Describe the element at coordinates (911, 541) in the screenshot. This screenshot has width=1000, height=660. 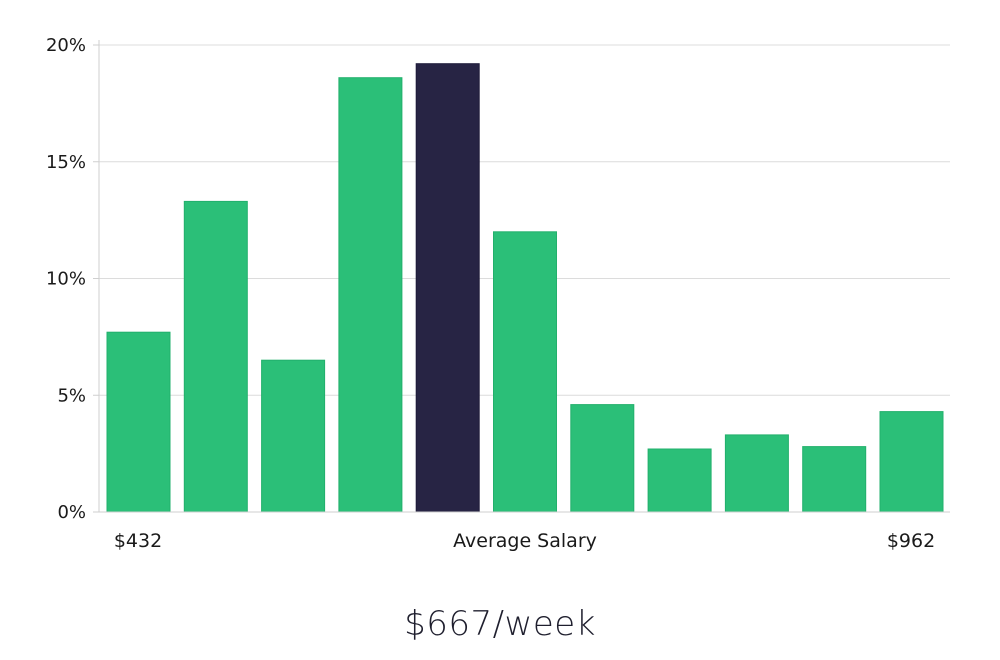
I see `x-label-max: $962` at that location.